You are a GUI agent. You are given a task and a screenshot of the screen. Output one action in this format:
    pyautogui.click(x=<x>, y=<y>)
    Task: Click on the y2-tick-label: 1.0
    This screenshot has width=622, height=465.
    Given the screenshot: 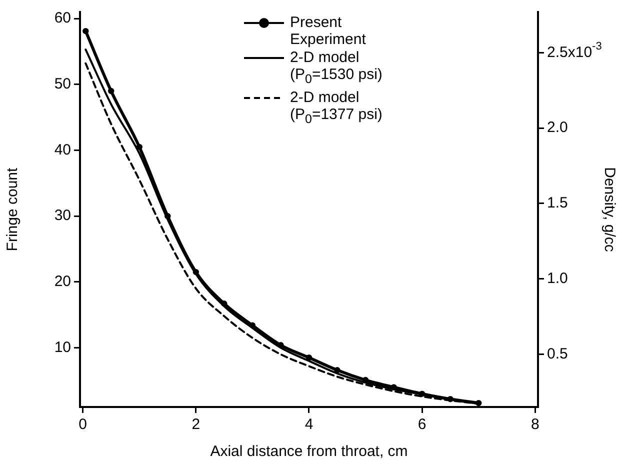 What is the action you would take?
    pyautogui.click(x=557, y=278)
    